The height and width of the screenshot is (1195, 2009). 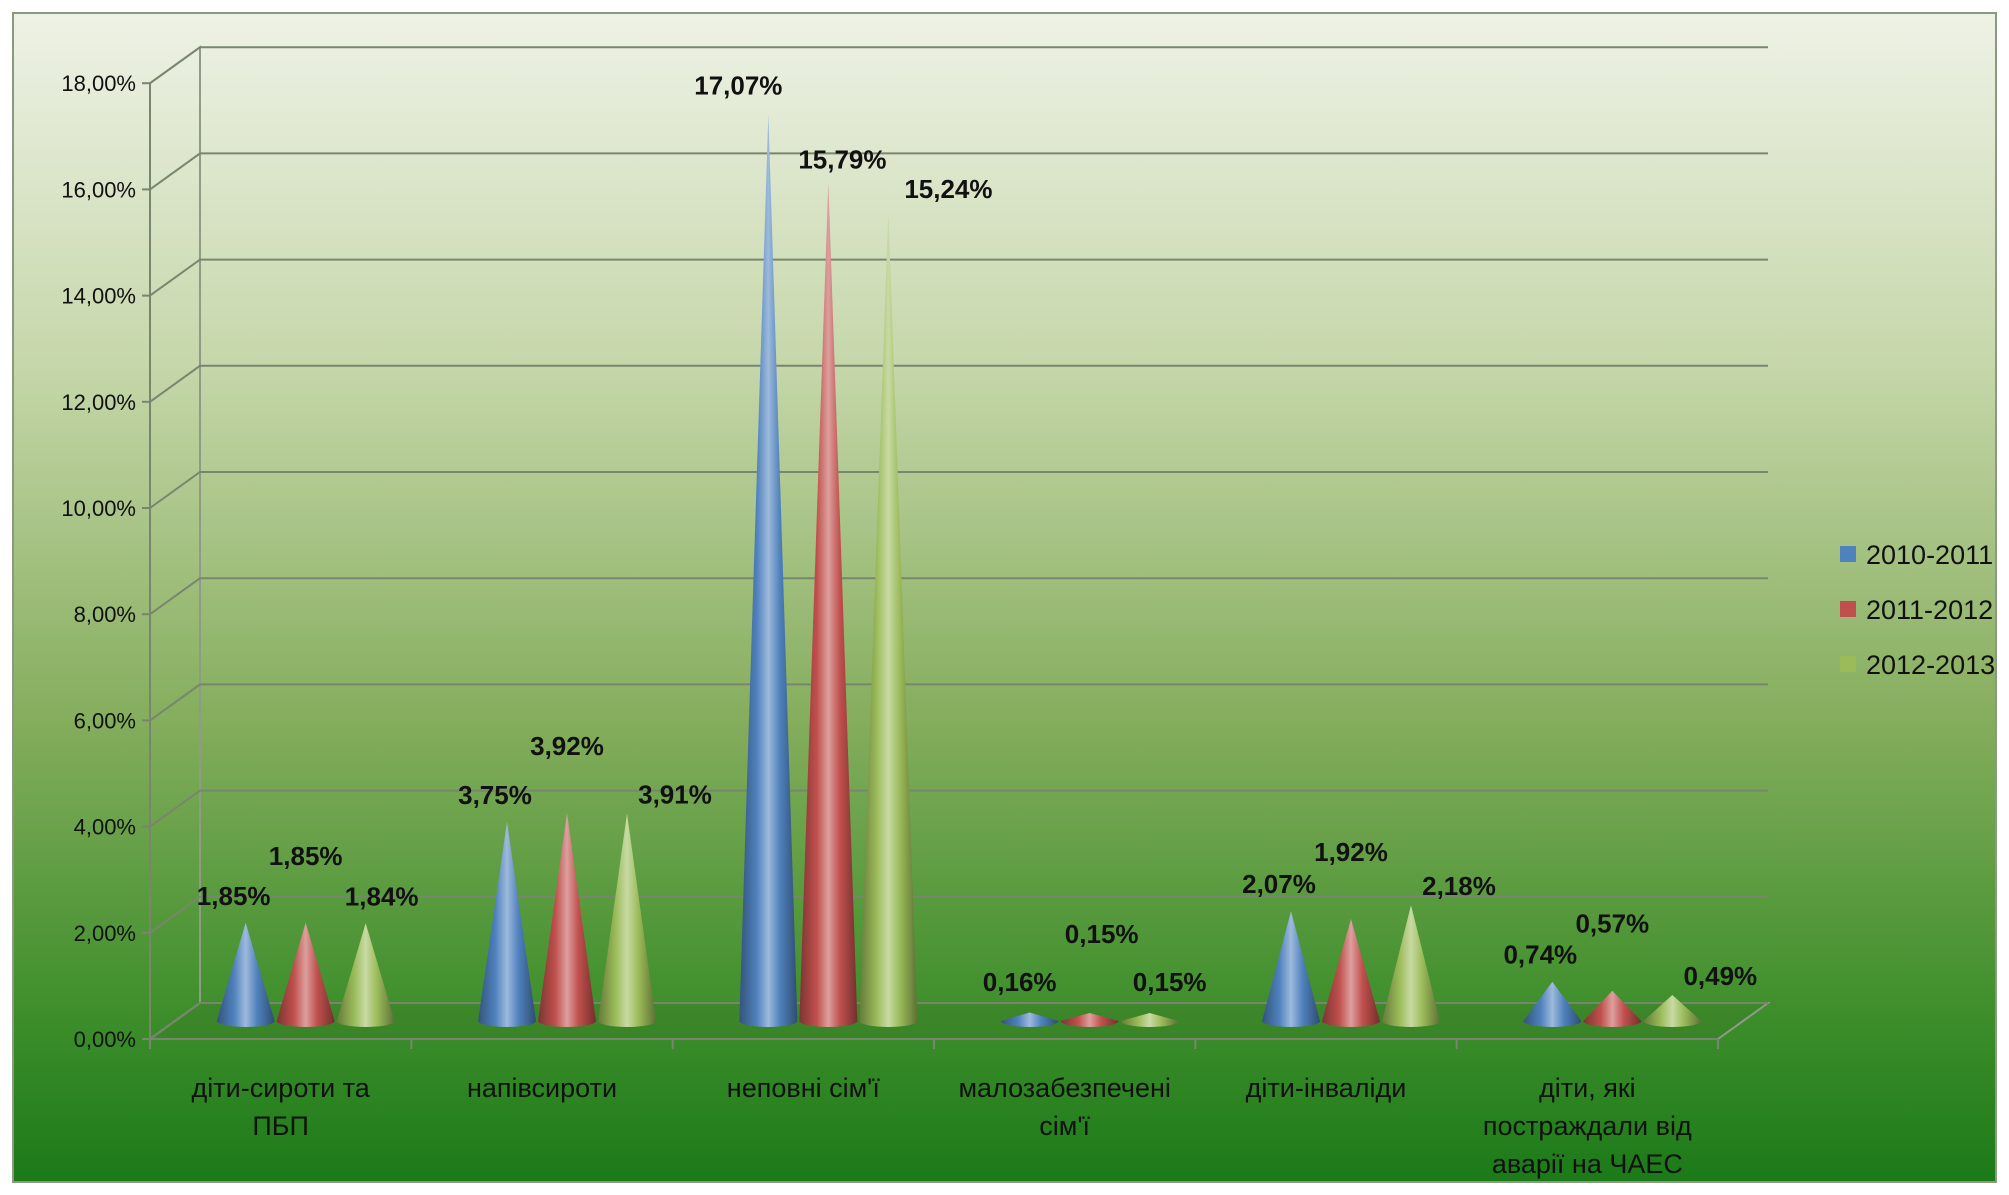 What do you see at coordinates (1279, 884) in the screenshot?
I see `data-label: 2,07%` at bounding box center [1279, 884].